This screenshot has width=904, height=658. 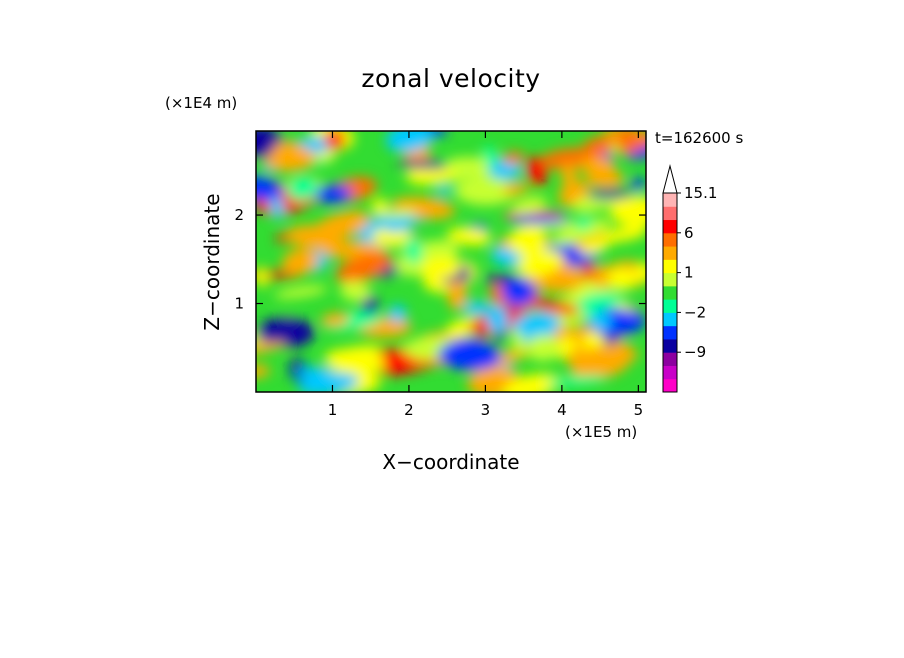 What do you see at coordinates (450, 462) in the screenshot?
I see `x-axis-label: X−coordinate` at bounding box center [450, 462].